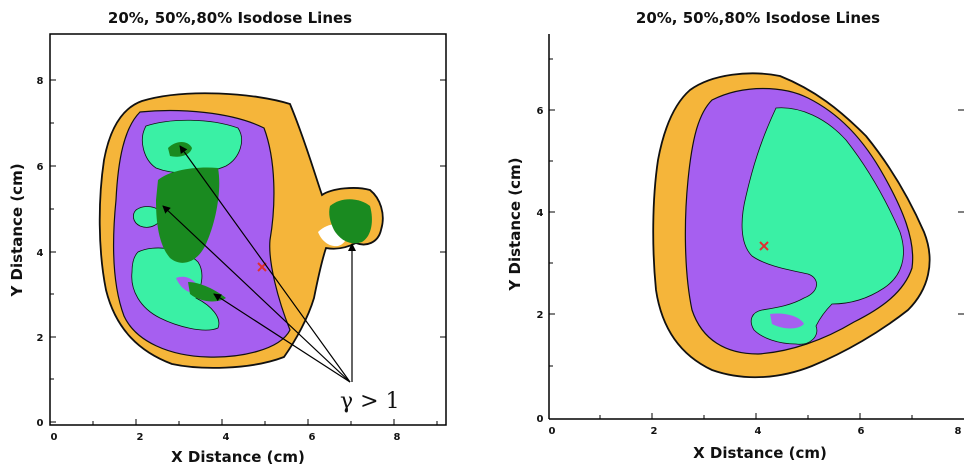 The image size is (964, 468). I want to click on gamma-arrows, so click(259, 264).